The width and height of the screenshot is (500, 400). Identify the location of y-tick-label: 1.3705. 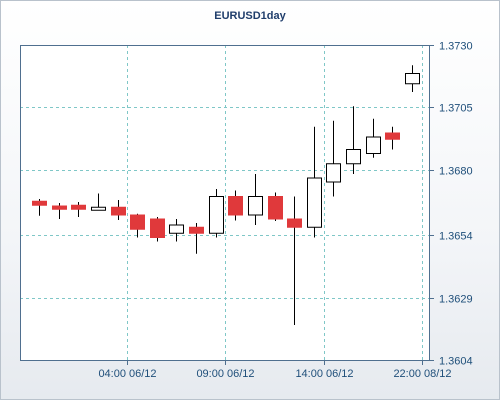
(456, 109).